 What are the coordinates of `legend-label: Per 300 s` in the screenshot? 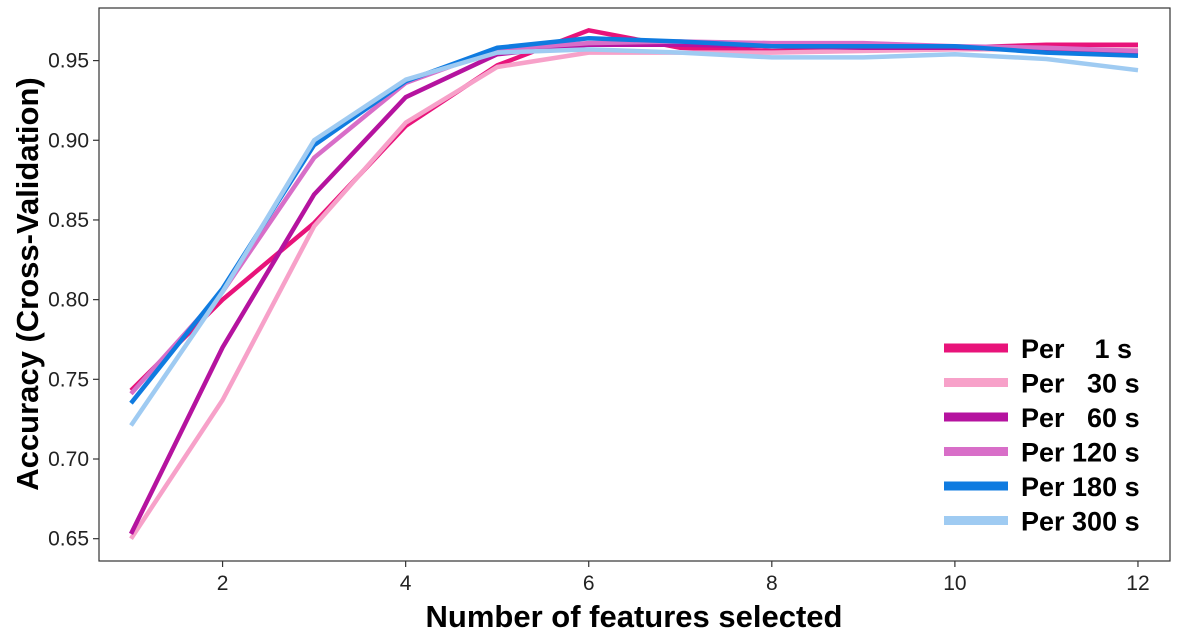 It's located at (1080, 522).